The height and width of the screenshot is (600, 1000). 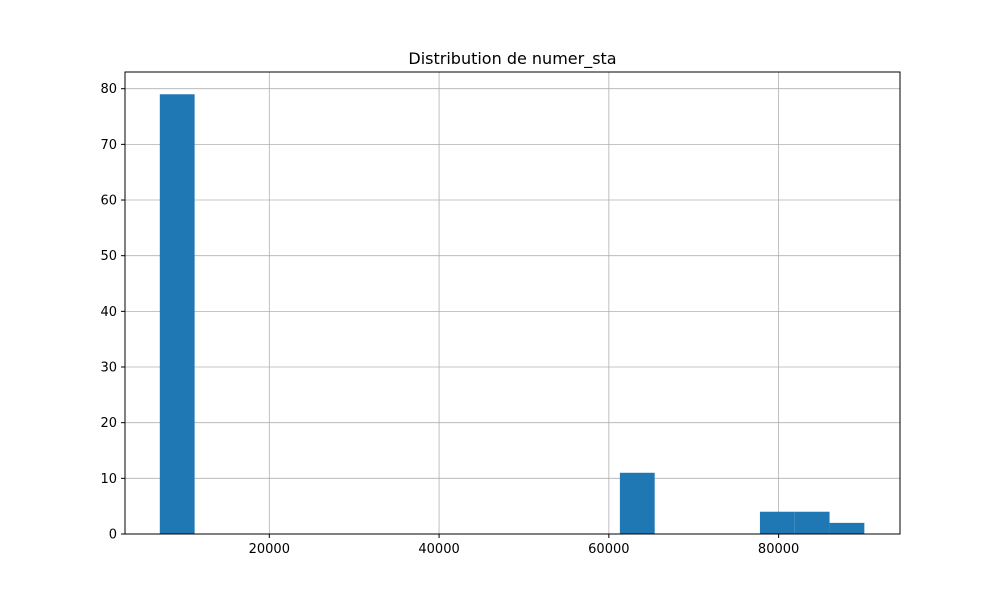 What do you see at coordinates (108, 479) in the screenshot?
I see `y-tick-label: 10` at bounding box center [108, 479].